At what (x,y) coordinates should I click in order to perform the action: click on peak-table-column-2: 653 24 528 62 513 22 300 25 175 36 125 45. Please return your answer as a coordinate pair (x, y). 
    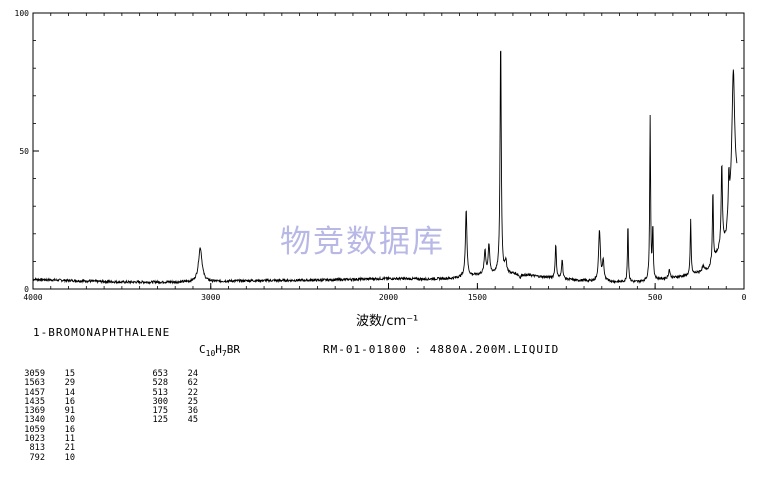
    Looking at the image, I should click on (170, 397).